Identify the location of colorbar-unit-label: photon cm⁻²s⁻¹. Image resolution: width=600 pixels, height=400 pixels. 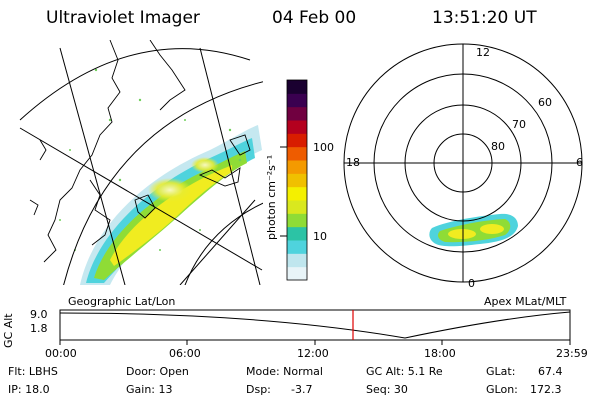
(271, 197).